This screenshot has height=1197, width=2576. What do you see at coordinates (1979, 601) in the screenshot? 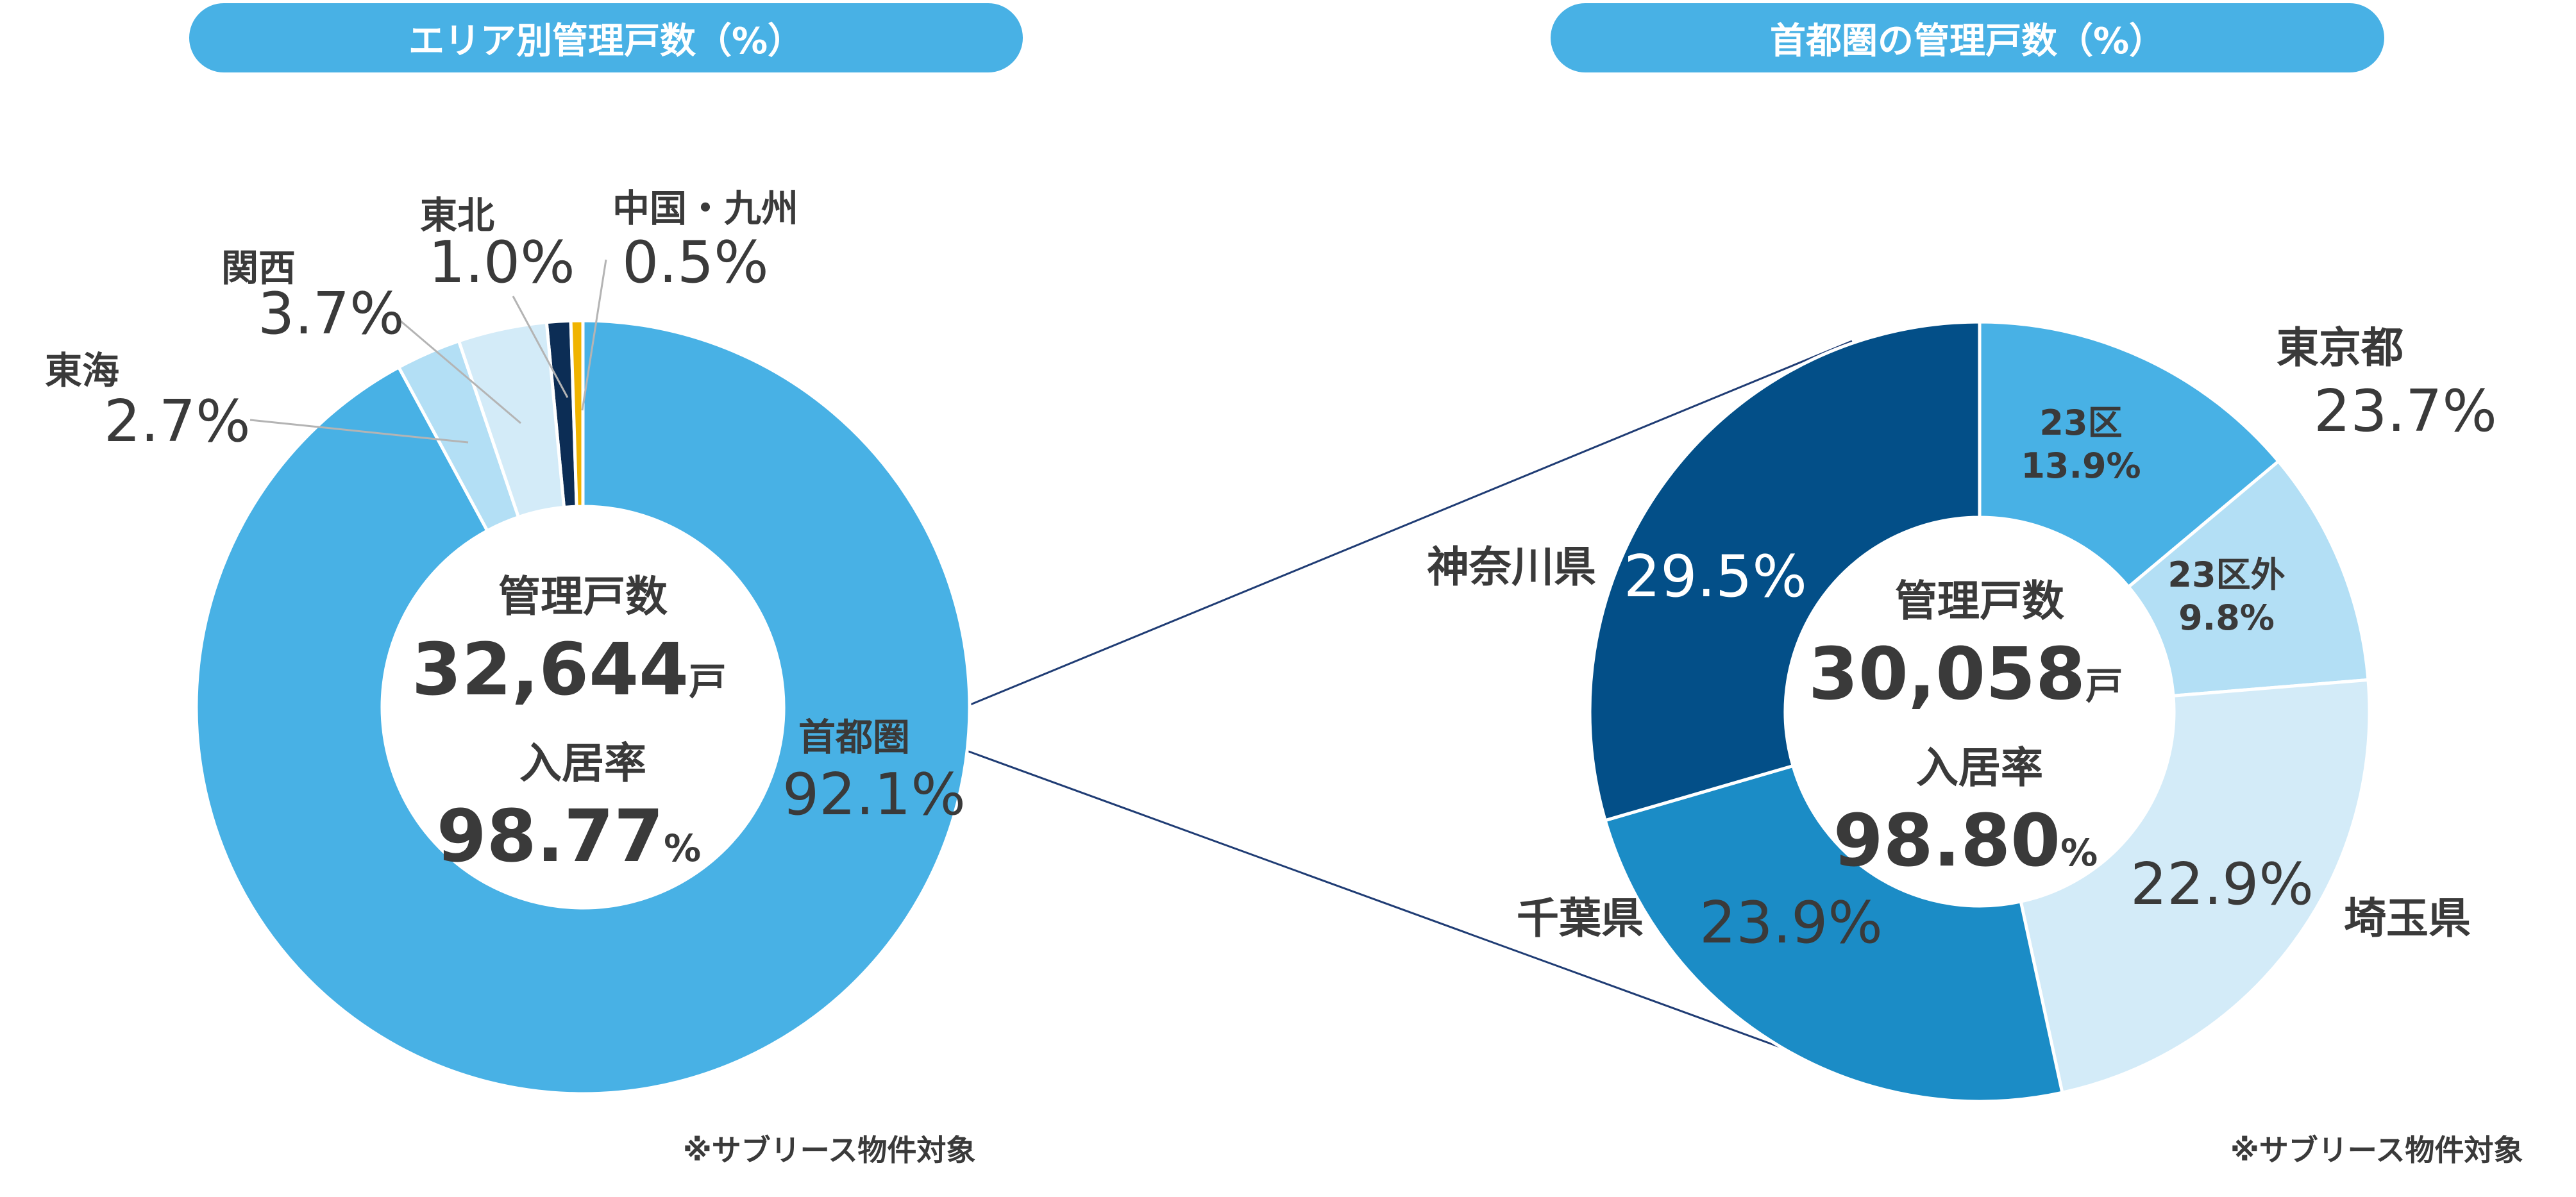
I see `right-center-label-units: 管理戸数` at bounding box center [1979, 601].